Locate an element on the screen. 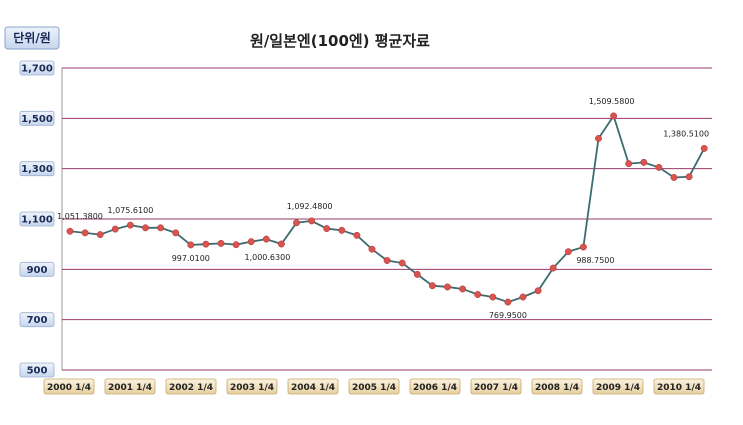  x-tick-label: 2002 1/4 is located at coordinates (191, 388).